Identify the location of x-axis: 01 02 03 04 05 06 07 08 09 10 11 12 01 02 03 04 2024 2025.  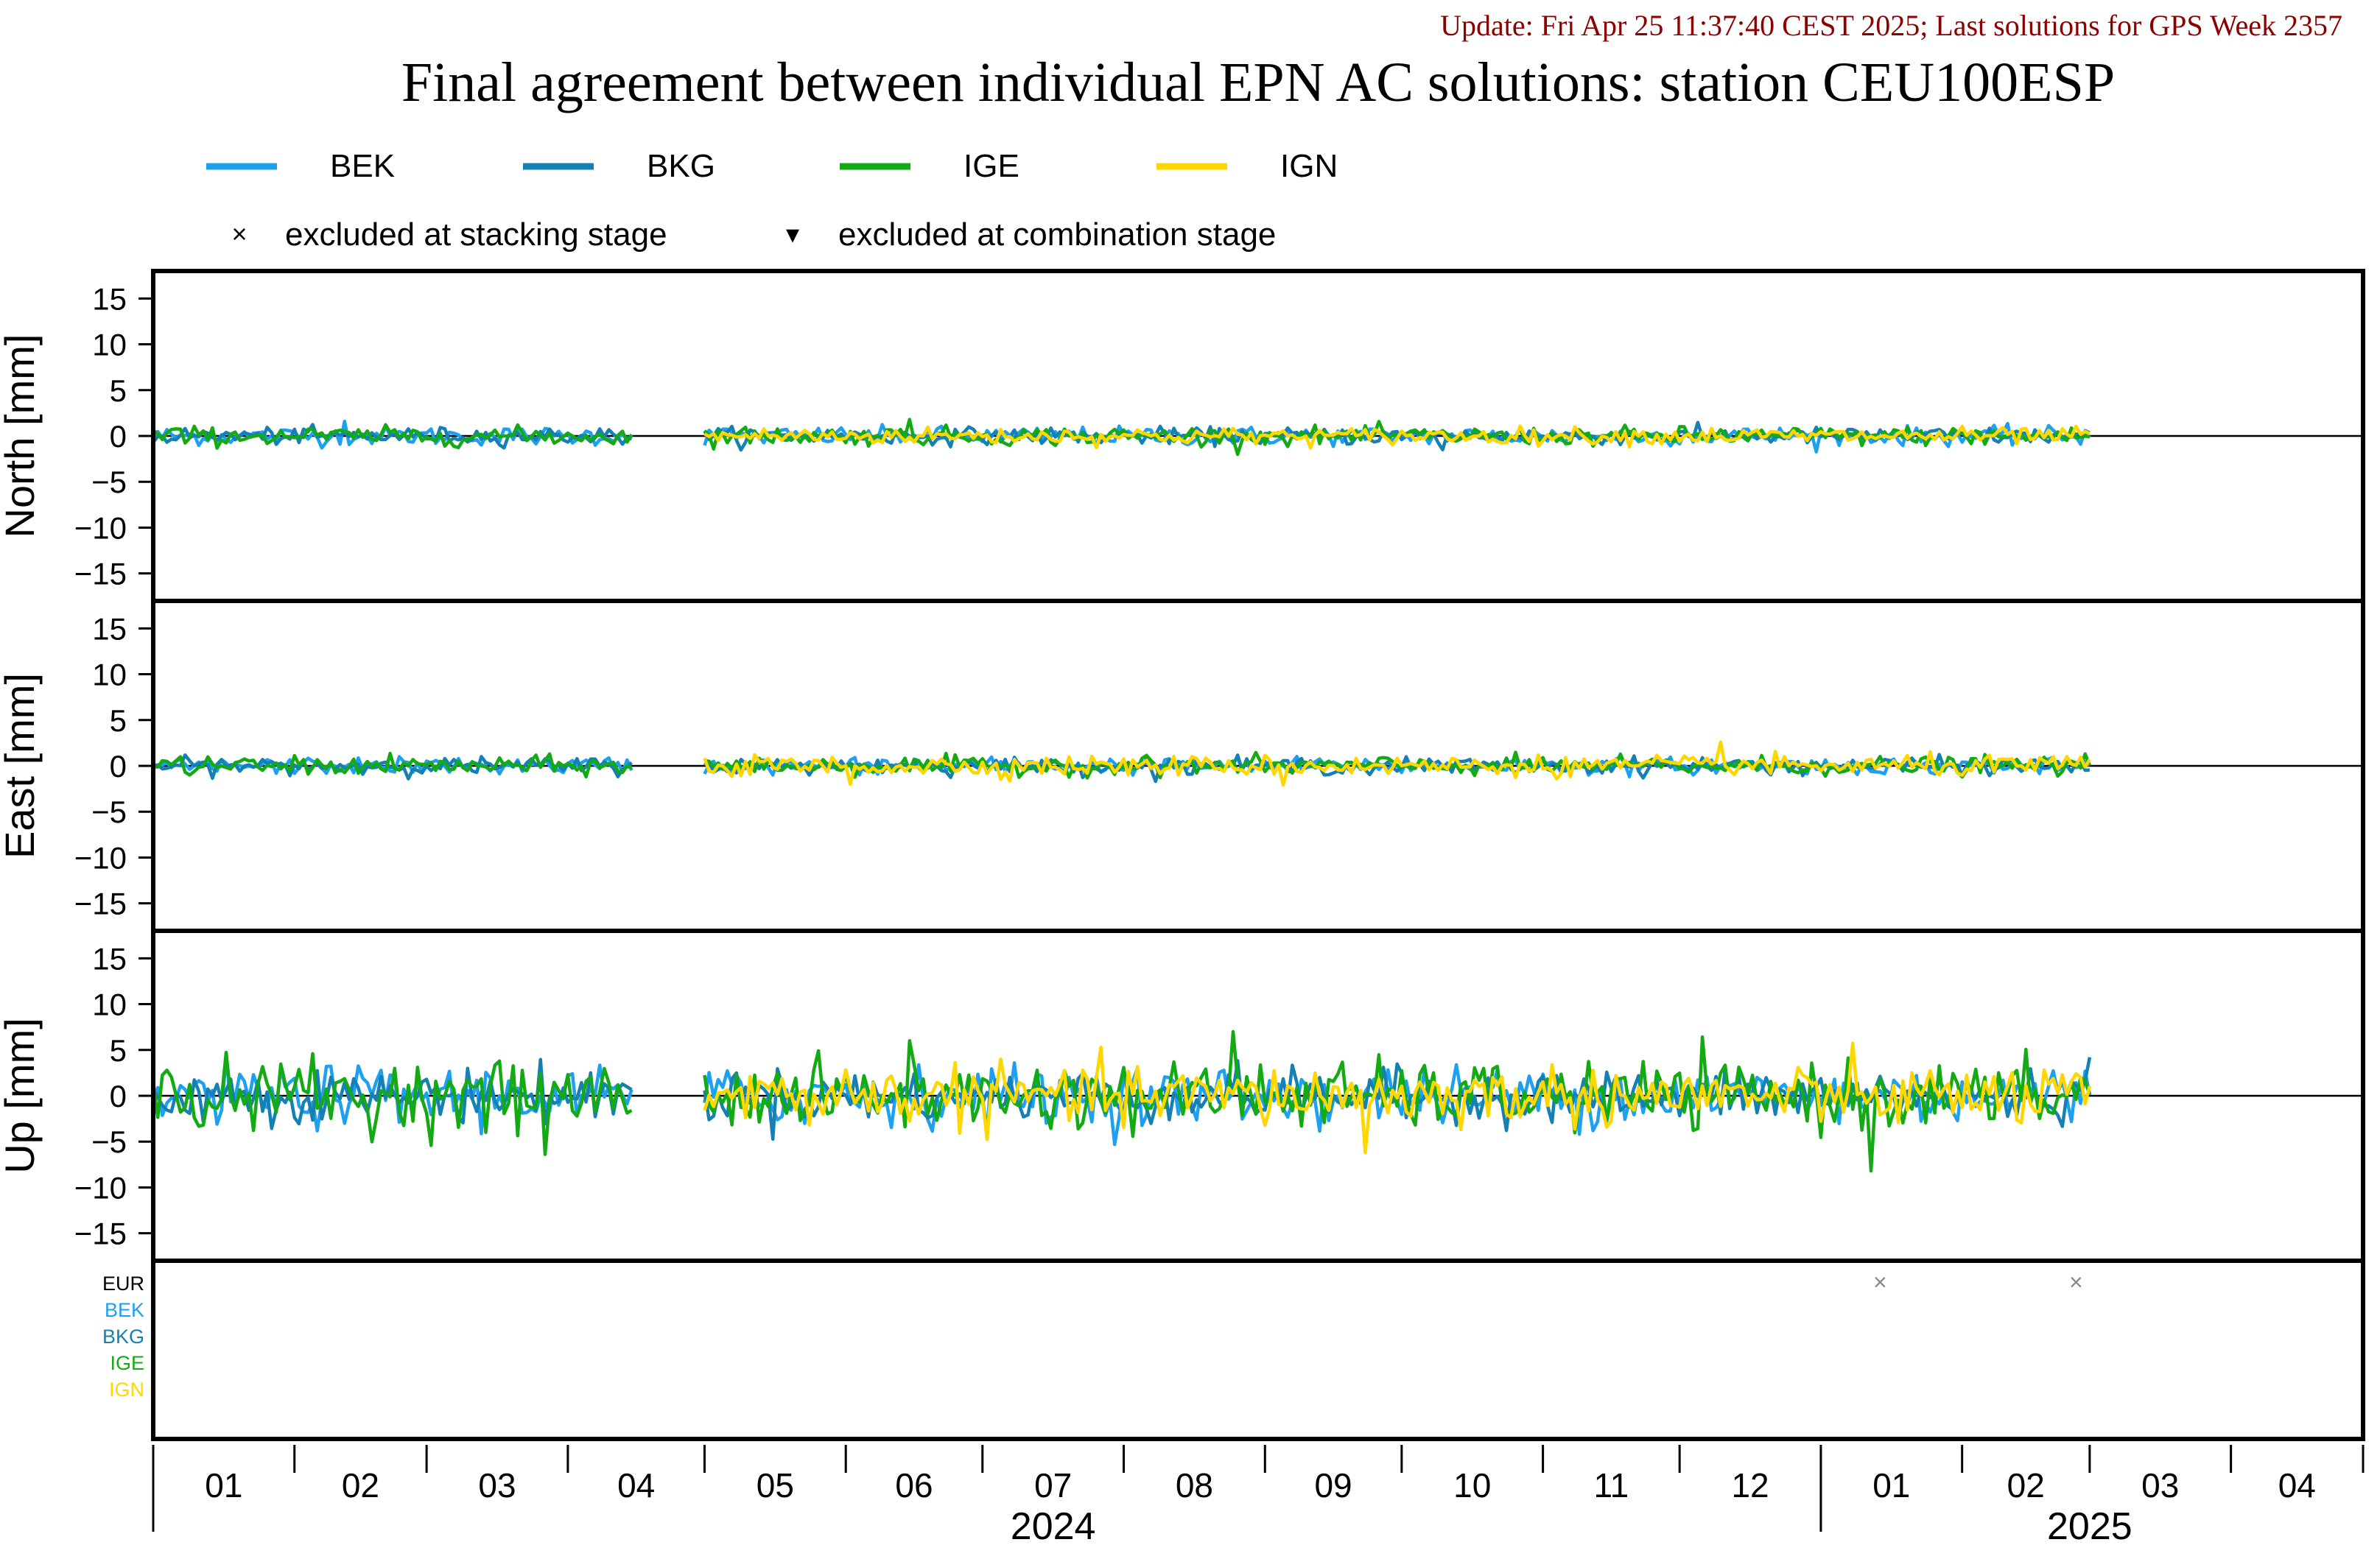
(1258, 1495).